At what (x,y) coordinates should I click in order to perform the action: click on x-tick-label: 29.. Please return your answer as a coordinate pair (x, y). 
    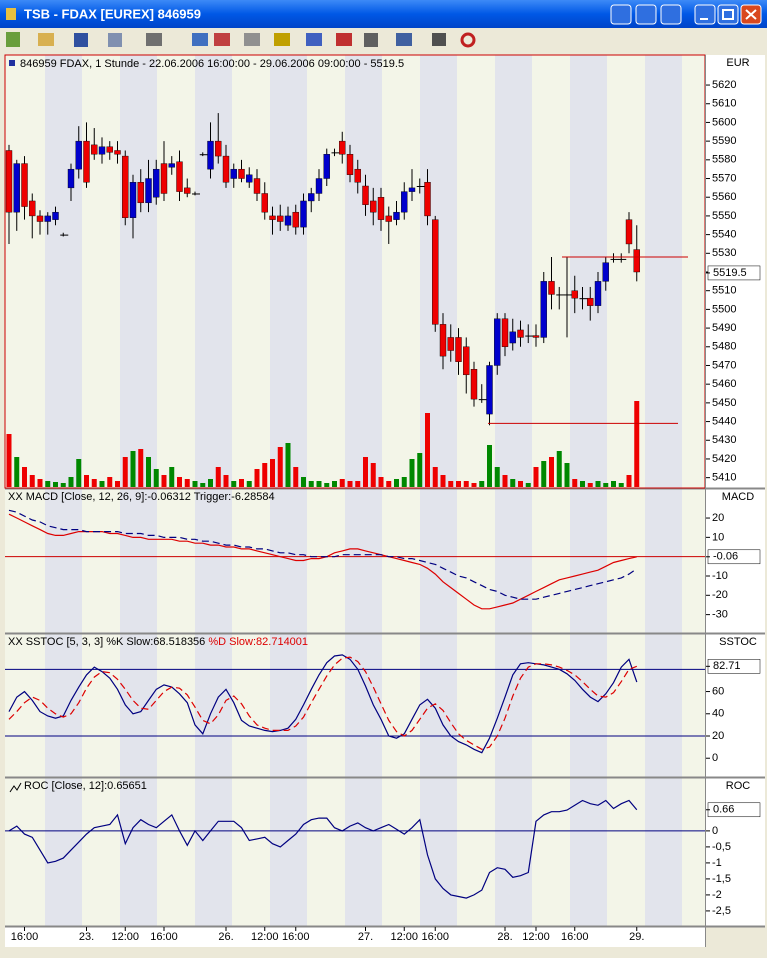
    Looking at the image, I should click on (636, 937).